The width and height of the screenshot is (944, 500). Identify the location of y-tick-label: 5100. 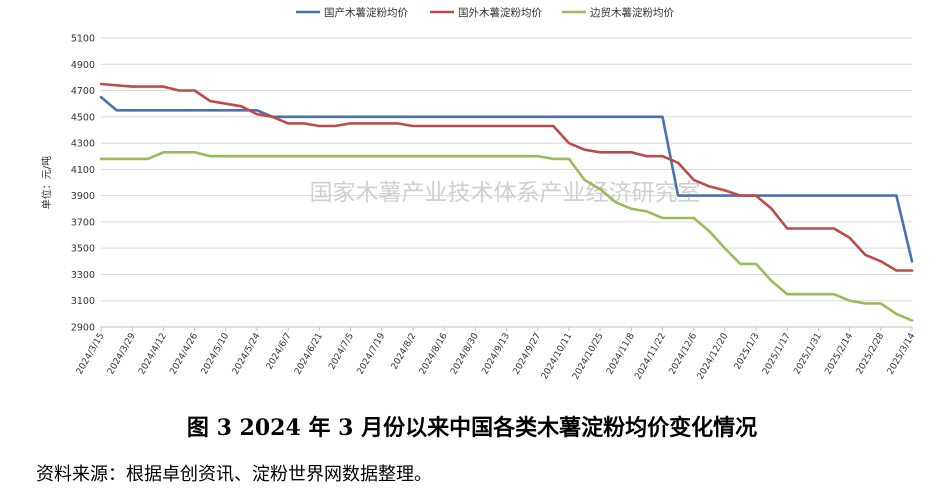
(83, 39).